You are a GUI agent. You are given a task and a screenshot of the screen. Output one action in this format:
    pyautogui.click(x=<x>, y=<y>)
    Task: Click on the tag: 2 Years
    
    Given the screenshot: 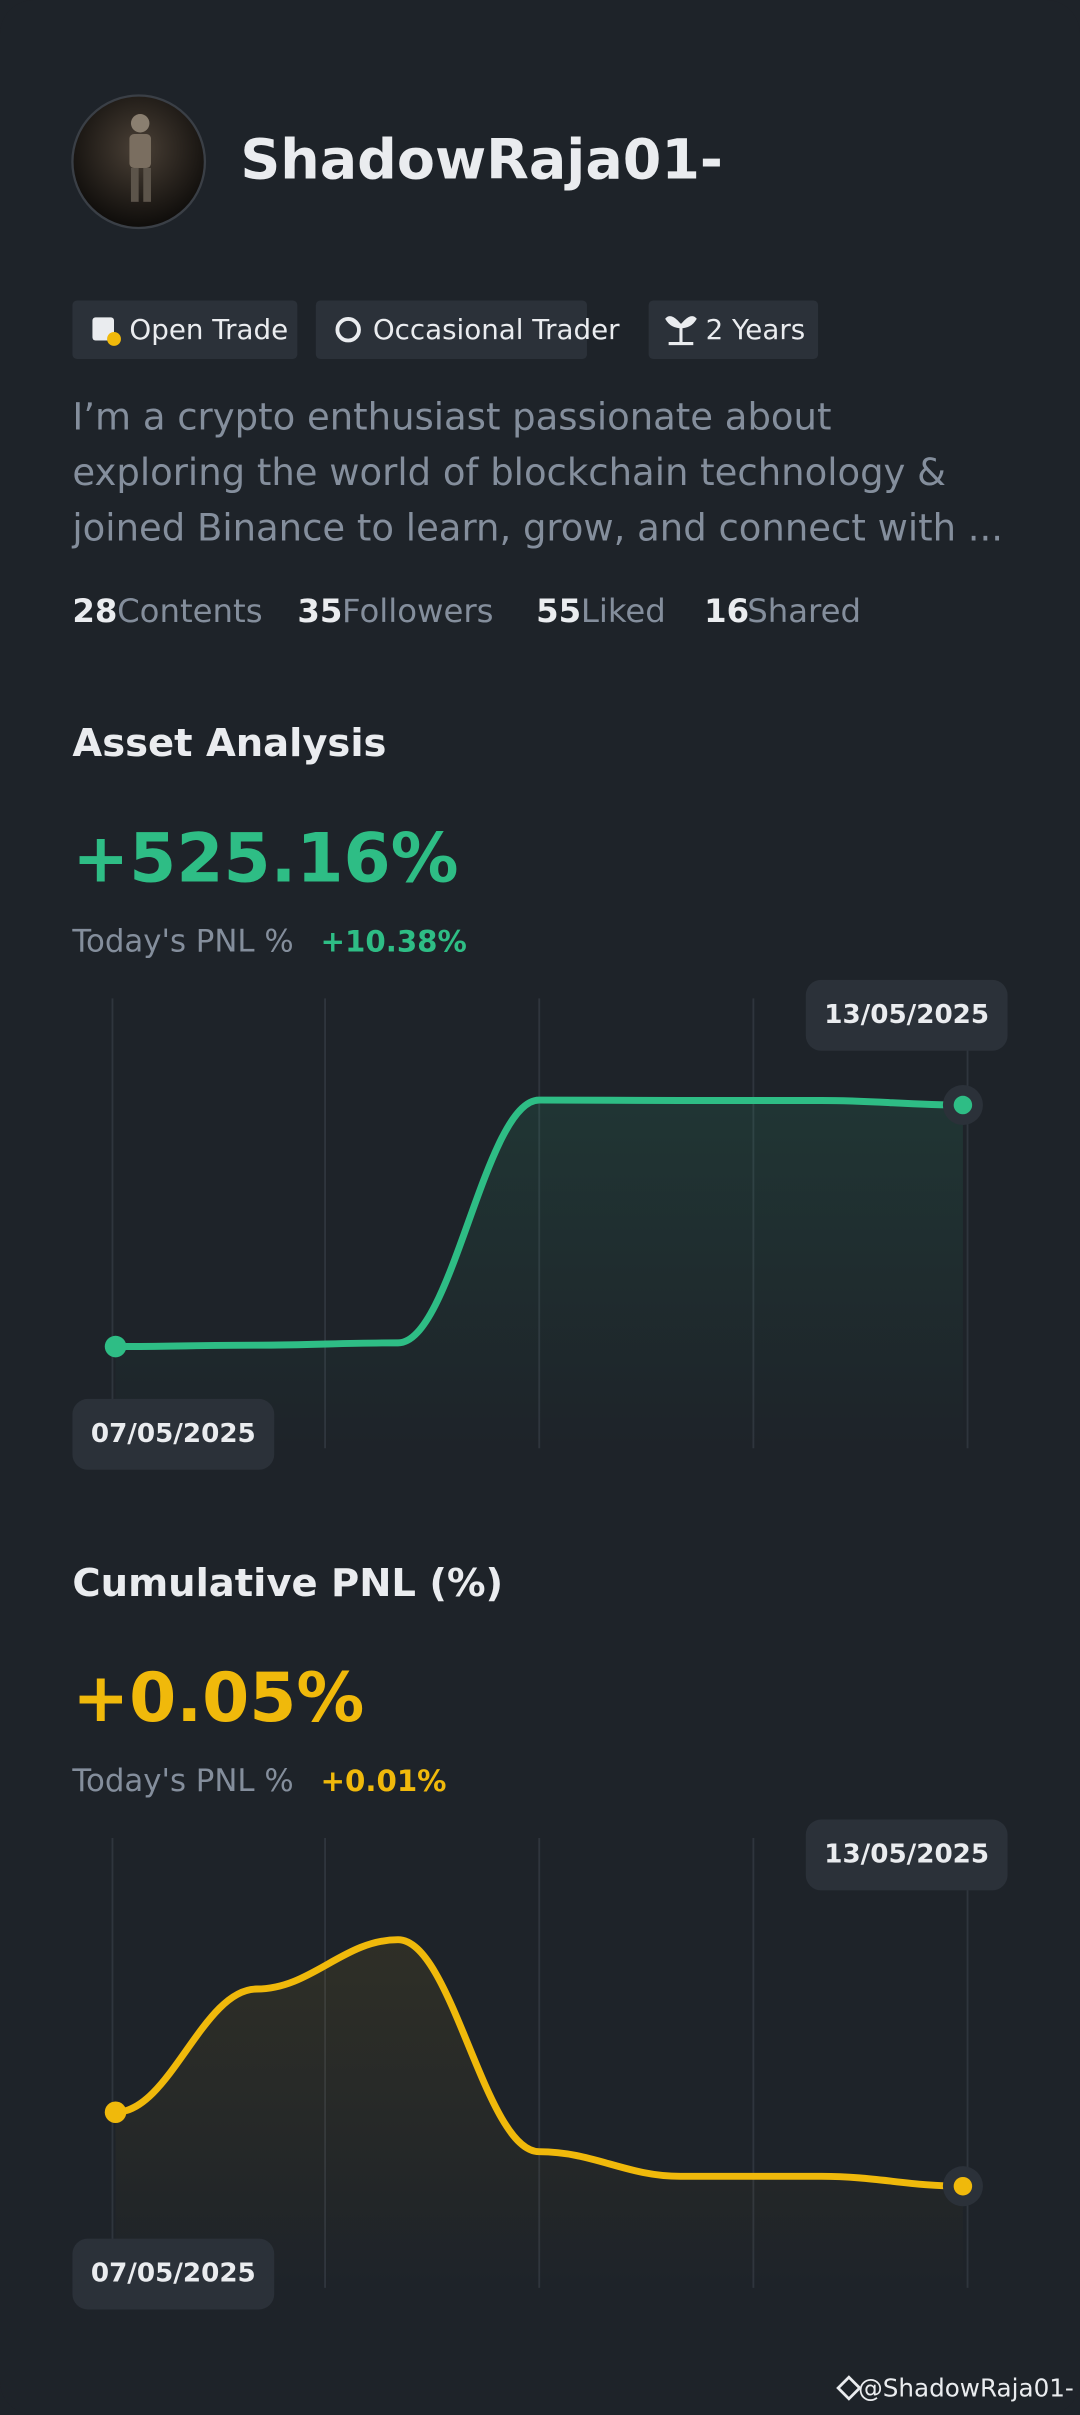 What is the action you would take?
    pyautogui.click(x=733, y=329)
    